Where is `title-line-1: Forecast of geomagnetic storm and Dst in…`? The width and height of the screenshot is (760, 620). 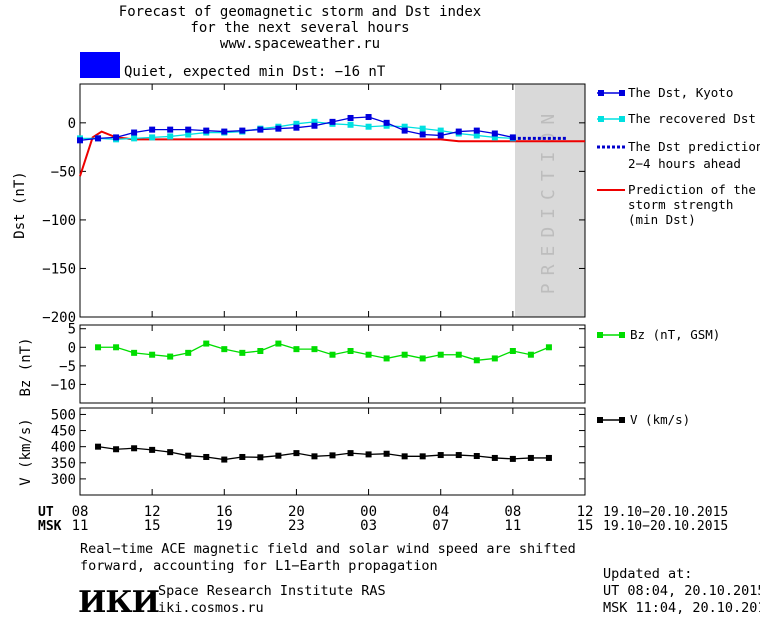
title-line-1: Forecast of geomagnetic storm and Dst in… is located at coordinates (300, 12).